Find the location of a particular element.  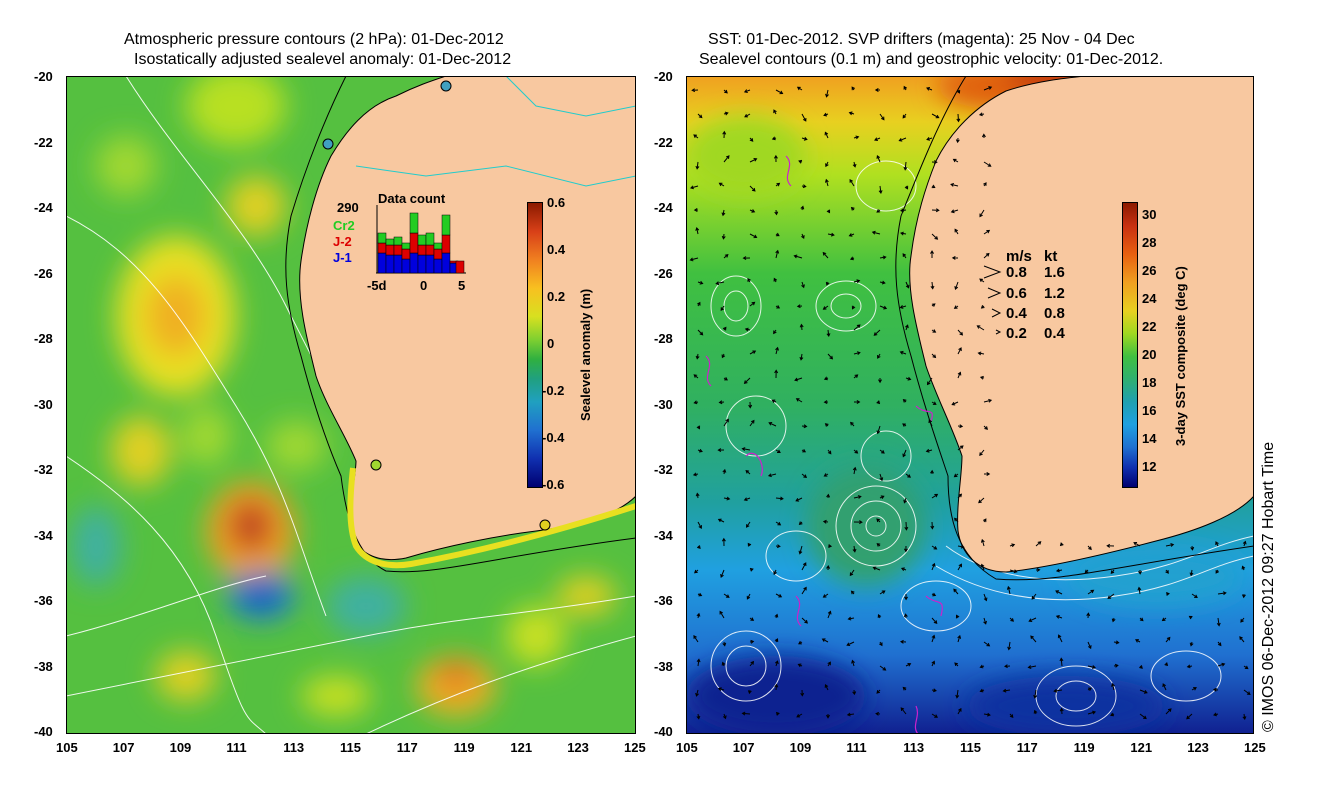

y-tick-label: -22 is located at coordinates (43, 142).